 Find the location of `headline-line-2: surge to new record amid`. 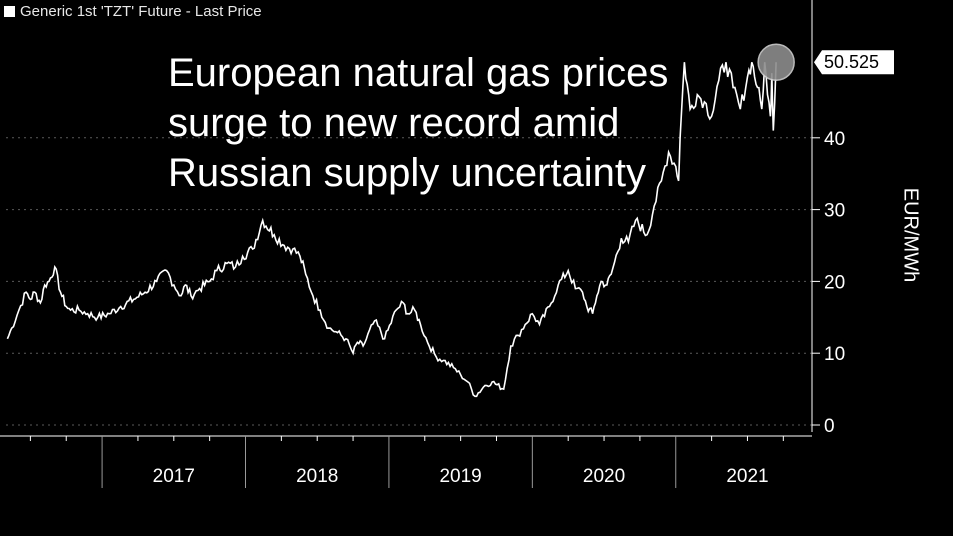

headline-line-2: surge to new record amid is located at coordinates (394, 123).